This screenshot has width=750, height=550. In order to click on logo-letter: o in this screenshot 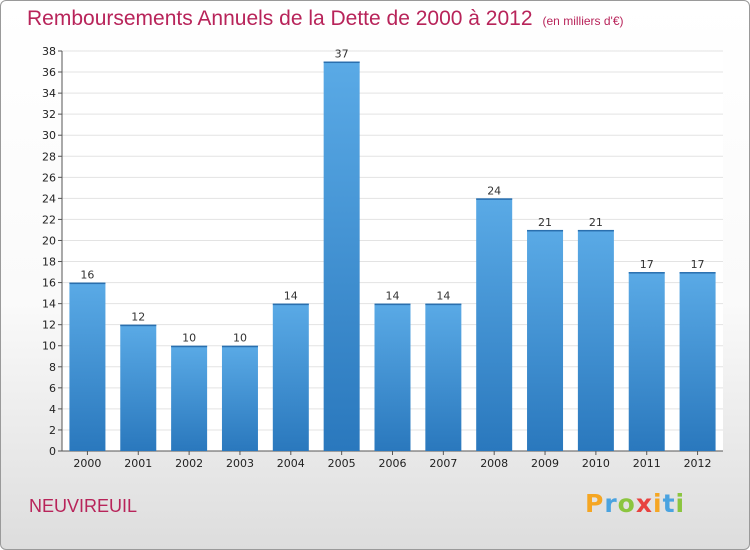, I will do `click(626, 503)`.